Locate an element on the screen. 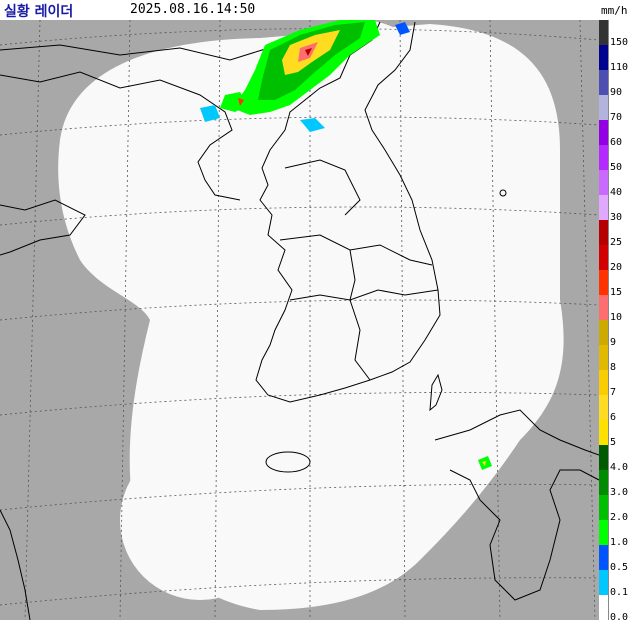 Image resolution: width=635 pixels, height=624 pixels. legend-label: 10 is located at coordinates (616, 317).